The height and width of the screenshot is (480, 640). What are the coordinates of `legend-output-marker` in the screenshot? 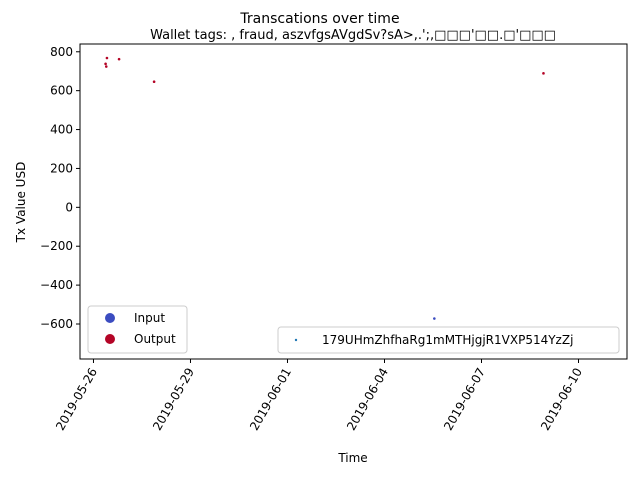 It's located at (110, 339).